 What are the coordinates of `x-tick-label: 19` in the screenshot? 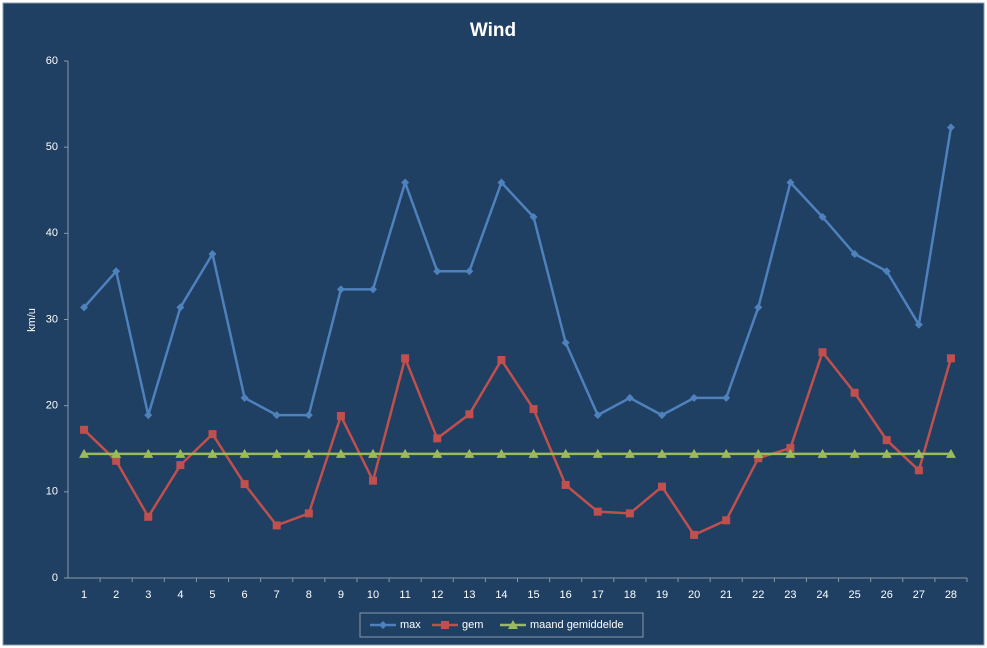 It's located at (662, 595).